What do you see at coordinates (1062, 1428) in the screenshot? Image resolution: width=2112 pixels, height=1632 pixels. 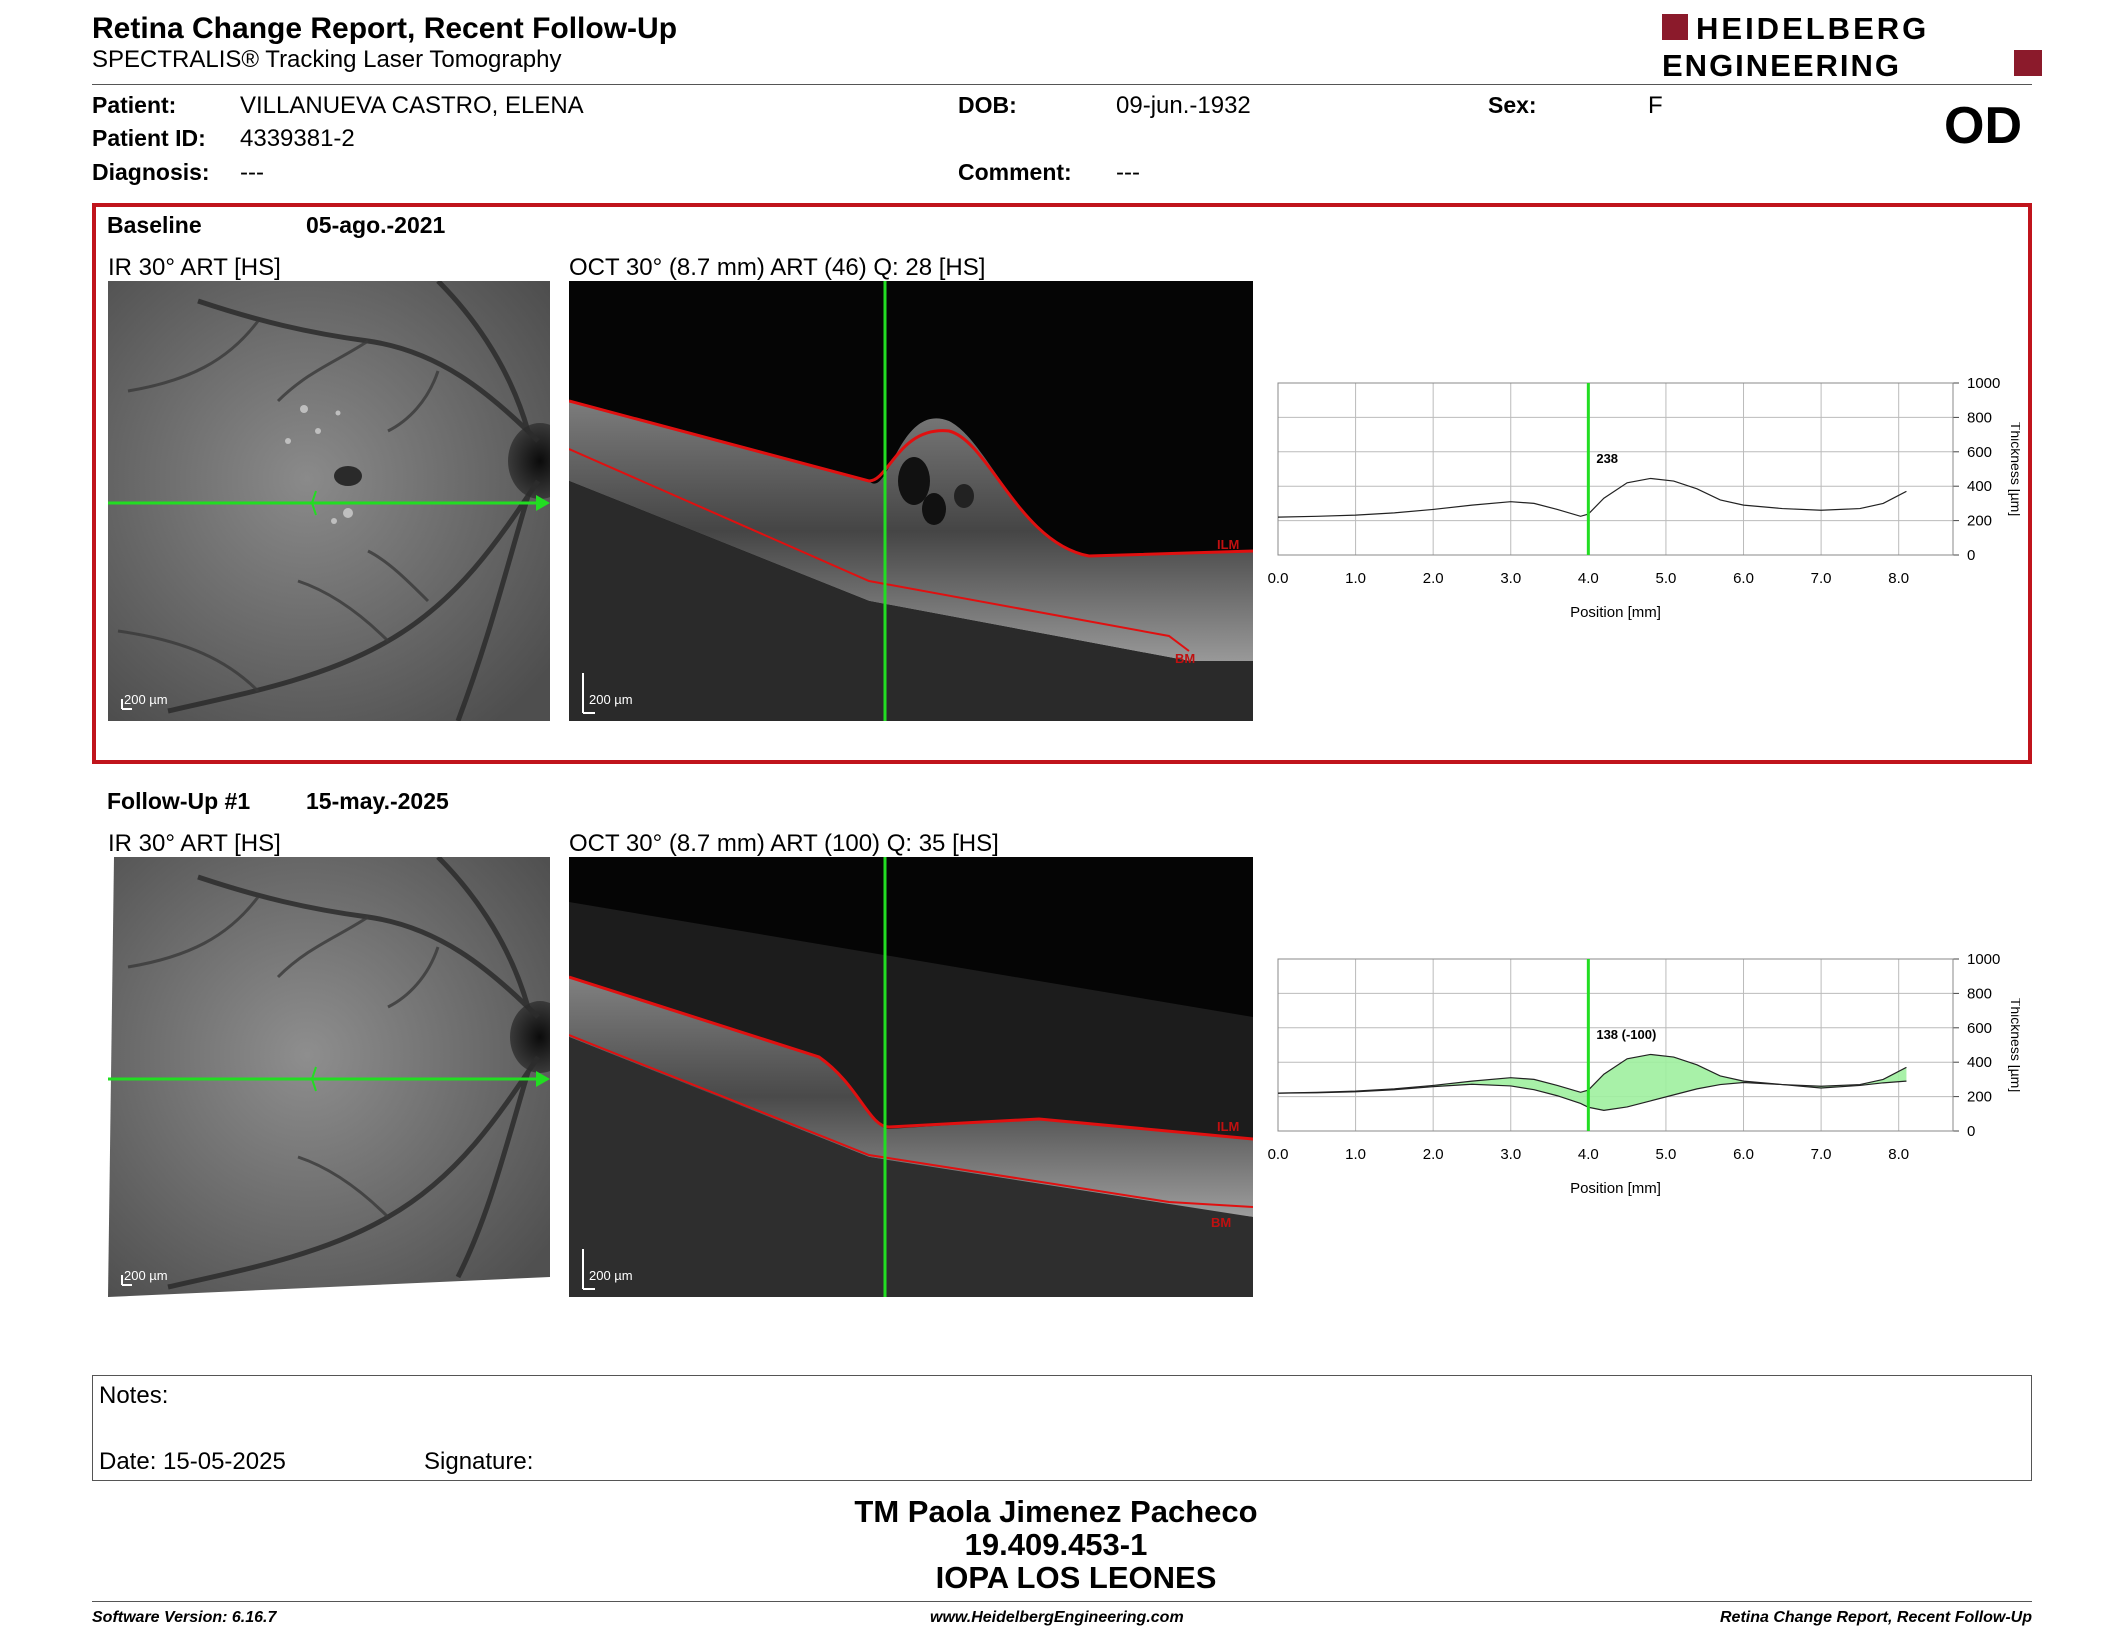 I see `notes-box: Notes: Date: 15-05-2025 Signature:` at bounding box center [1062, 1428].